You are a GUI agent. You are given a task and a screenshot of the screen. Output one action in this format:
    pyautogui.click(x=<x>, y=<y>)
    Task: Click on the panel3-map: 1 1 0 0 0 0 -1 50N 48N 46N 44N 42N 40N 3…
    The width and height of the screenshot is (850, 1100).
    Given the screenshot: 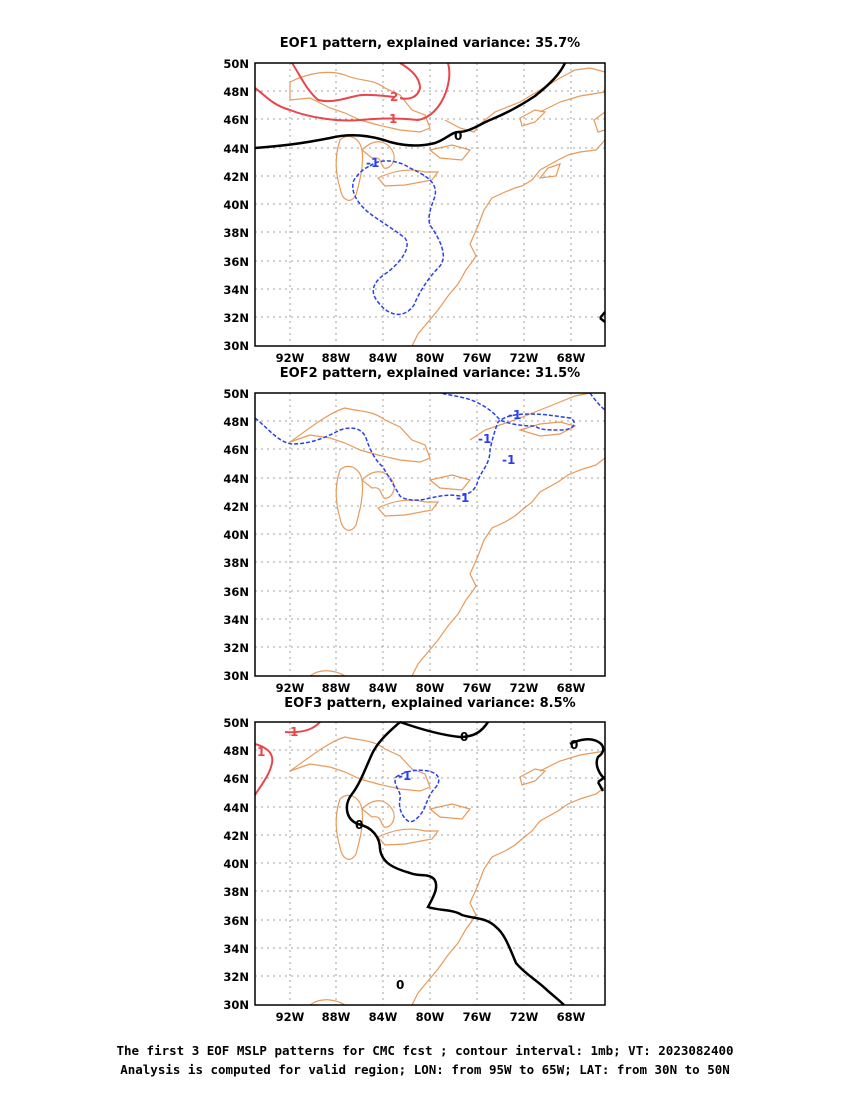 What is the action you would take?
    pyautogui.click(x=414, y=870)
    